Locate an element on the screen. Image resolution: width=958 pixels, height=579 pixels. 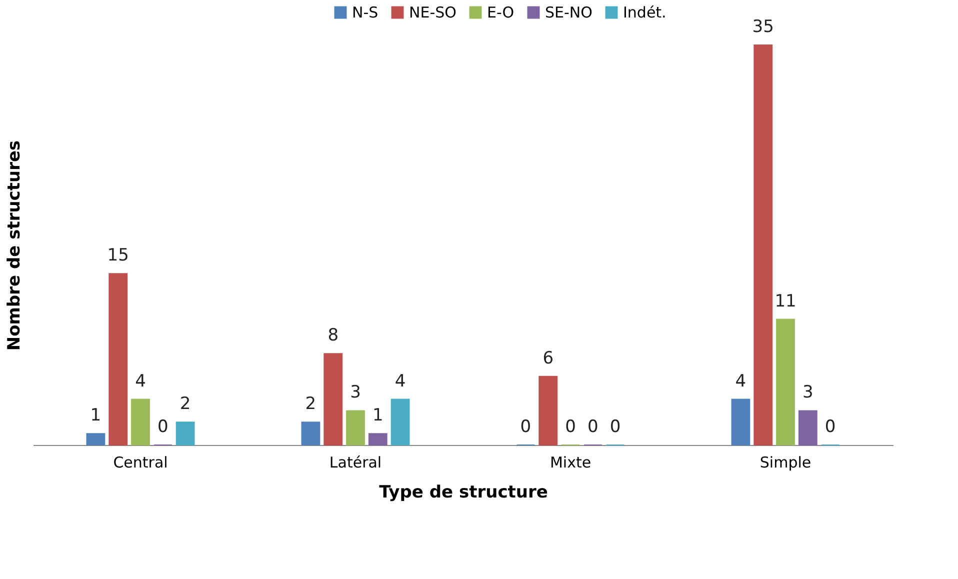
y-axis-title: Nombre de structures is located at coordinates (14, 245).